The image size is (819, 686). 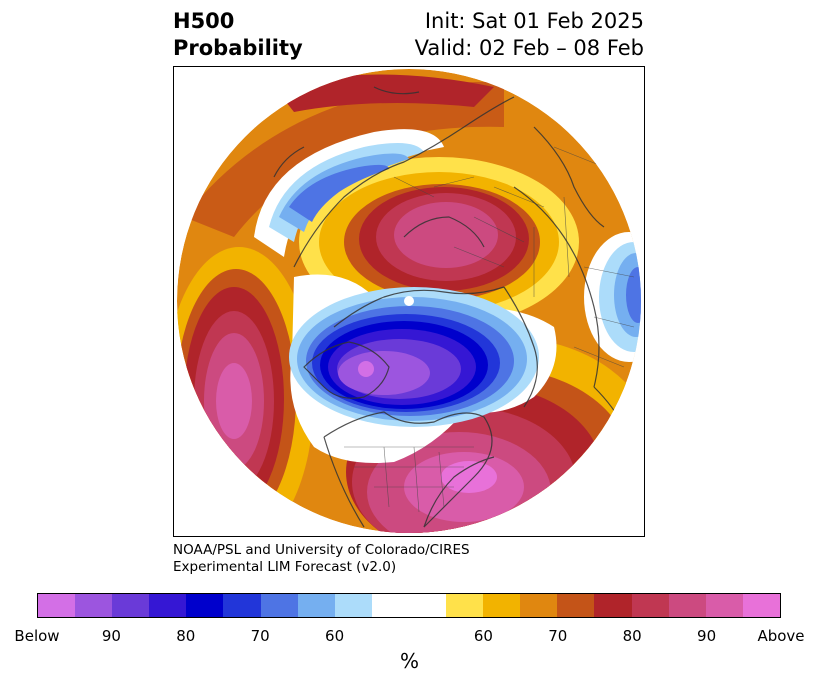 I want to click on colorbar, so click(x=409, y=605).